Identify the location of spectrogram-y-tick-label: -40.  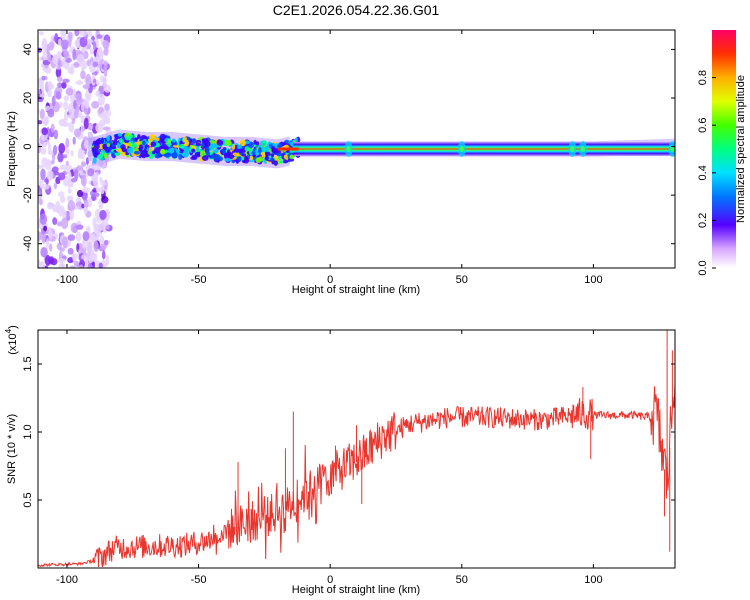
(28, 244).